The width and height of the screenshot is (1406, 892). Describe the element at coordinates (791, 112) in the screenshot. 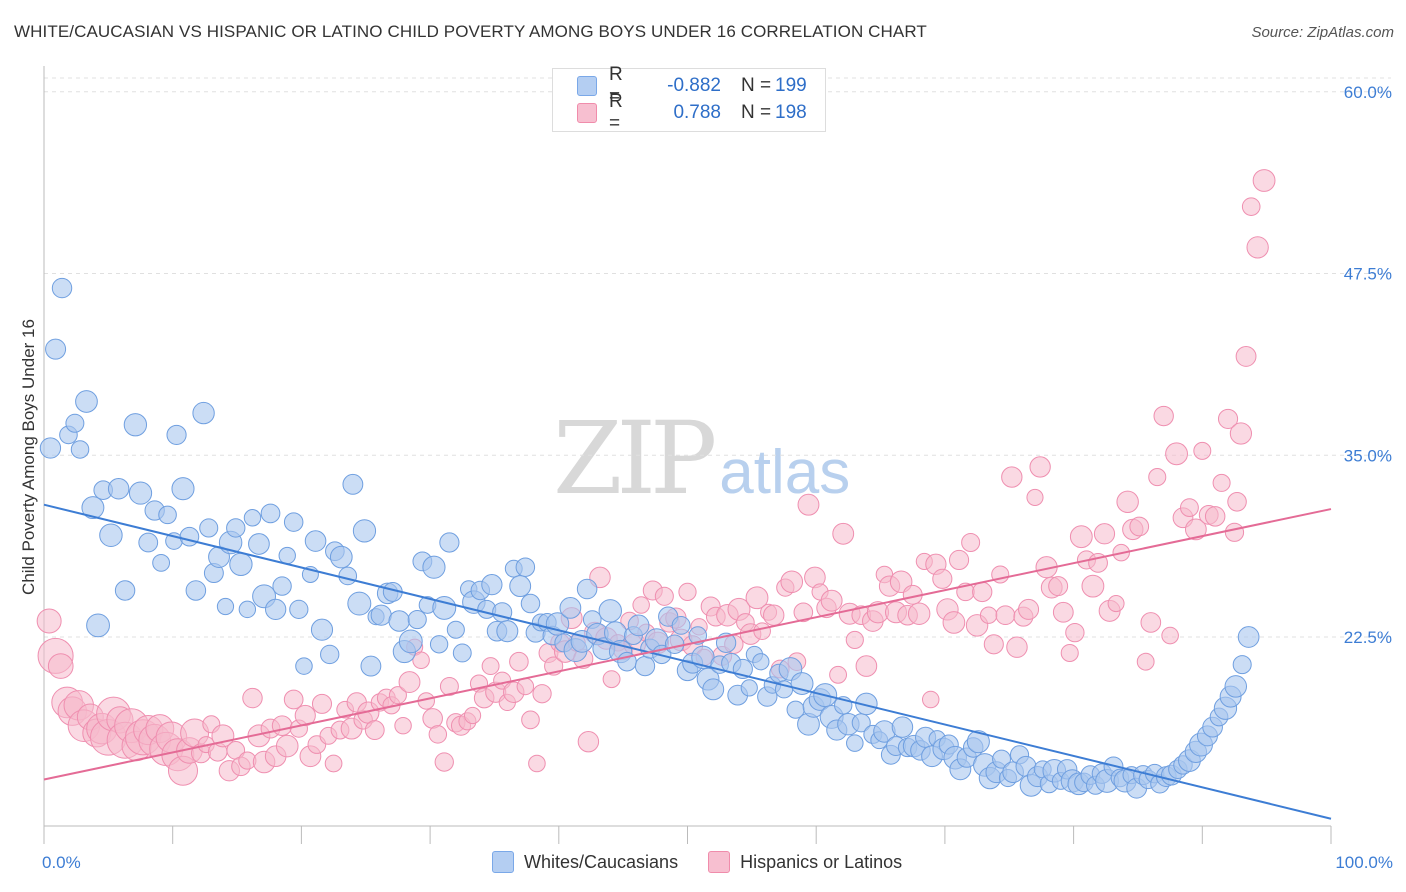

I see `legend-n-value: 198` at that location.